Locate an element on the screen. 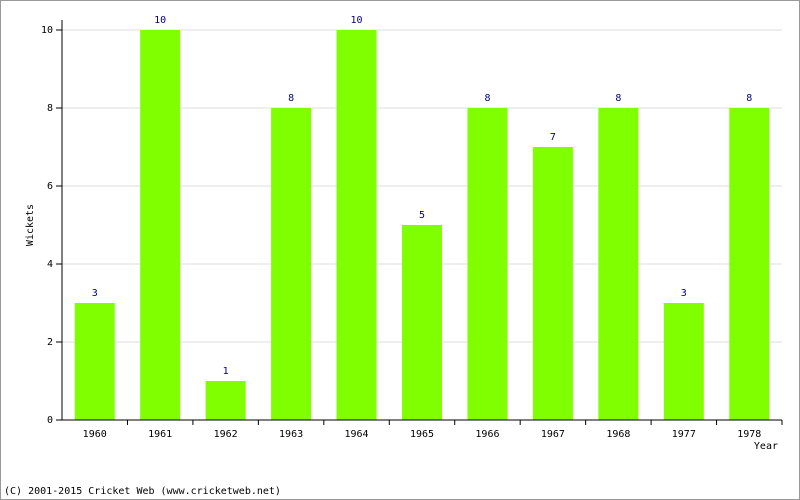 The height and width of the screenshot is (500, 800). y-tick-label: 8 is located at coordinates (50, 108).